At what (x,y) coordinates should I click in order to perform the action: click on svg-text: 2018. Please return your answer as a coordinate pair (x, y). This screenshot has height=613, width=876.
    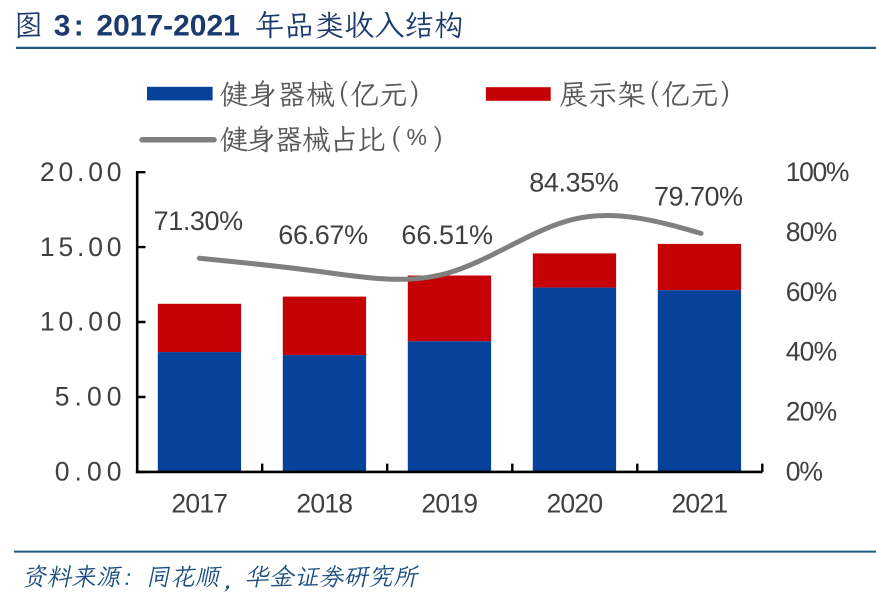
    Looking at the image, I should click on (324, 503).